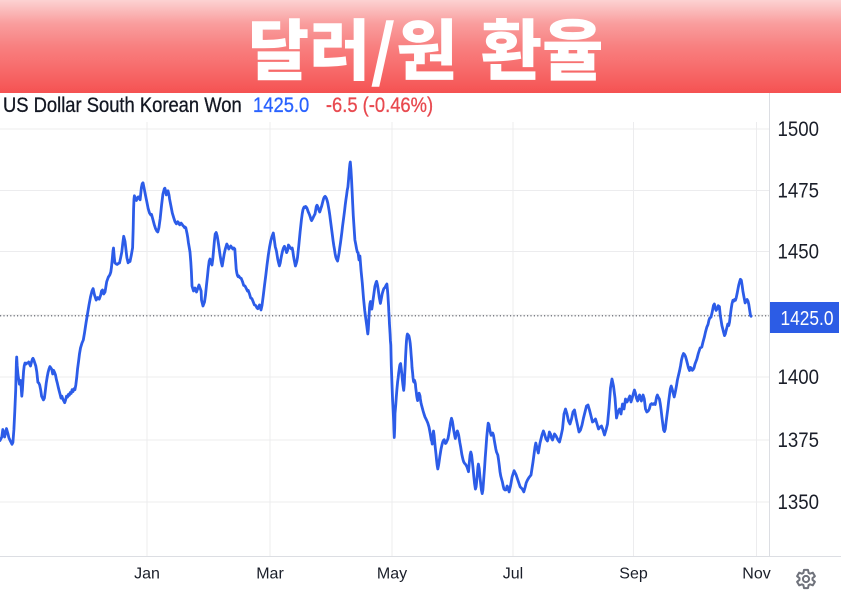 The width and height of the screenshot is (841, 595). I want to click on svg-text: 1425.0, so click(807, 319).